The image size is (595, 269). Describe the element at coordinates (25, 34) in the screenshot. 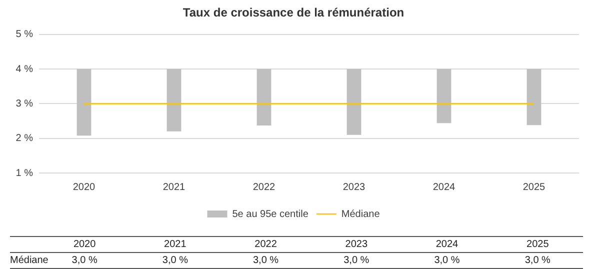

I see `y-tick-label: 5 %` at that location.